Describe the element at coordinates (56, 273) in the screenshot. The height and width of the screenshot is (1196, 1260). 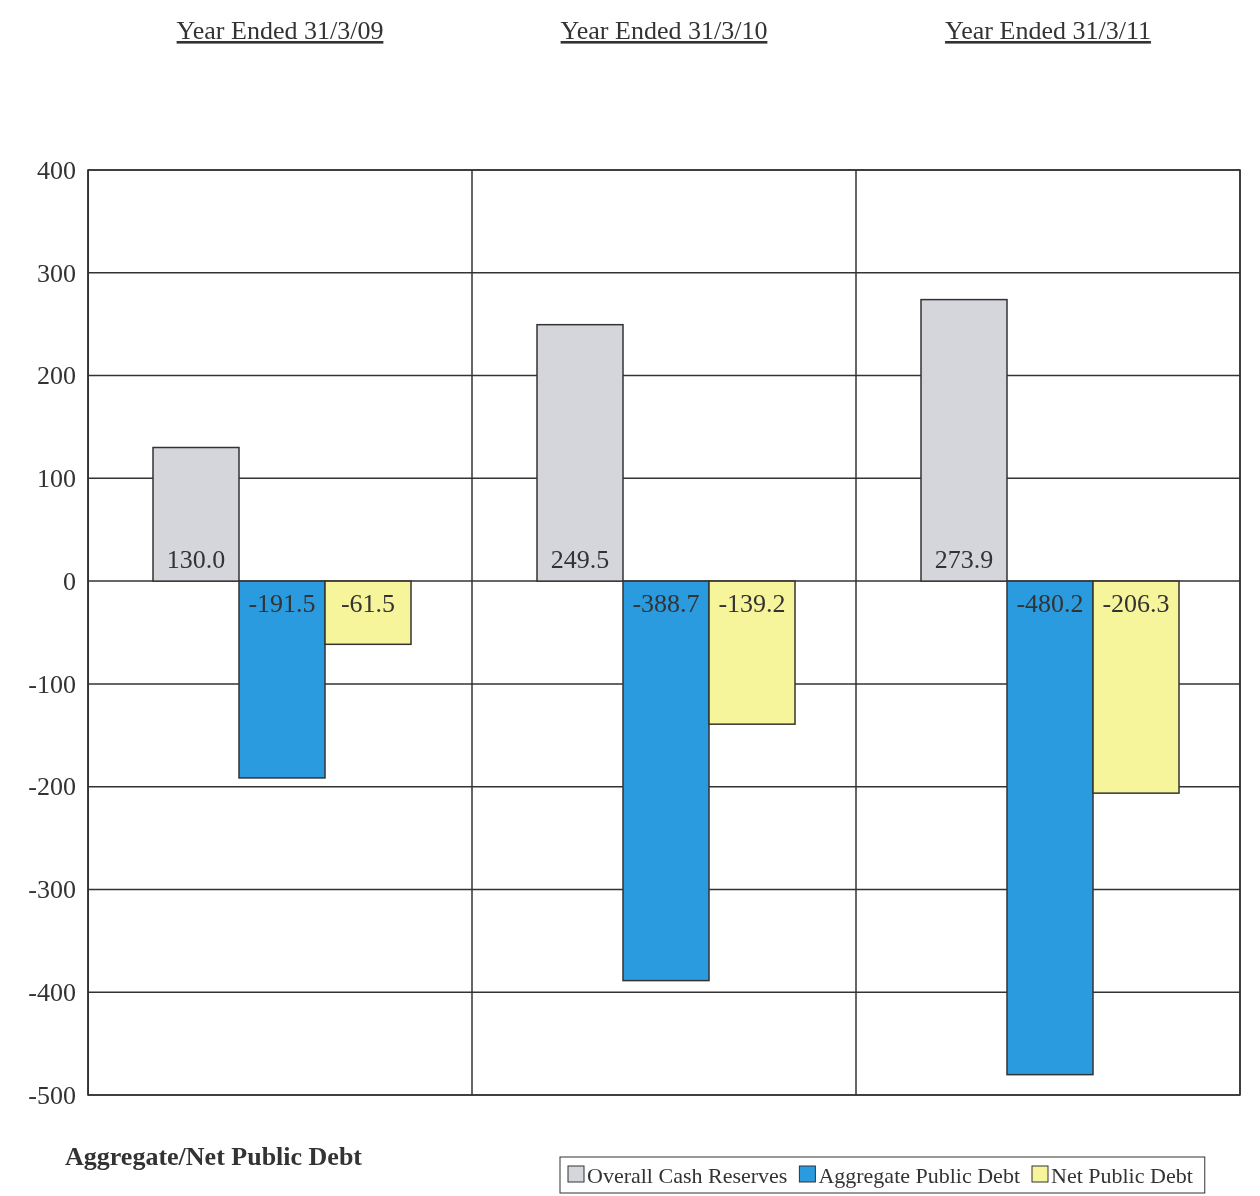
I see `y-tick-label: 300` at that location.